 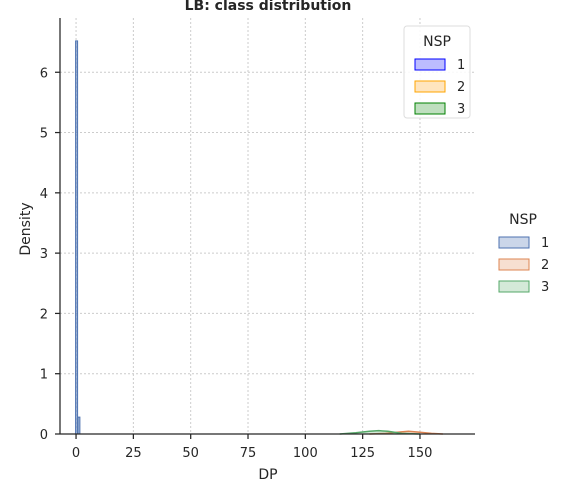 I want to click on y-axis-label: Density, so click(x=26, y=228).